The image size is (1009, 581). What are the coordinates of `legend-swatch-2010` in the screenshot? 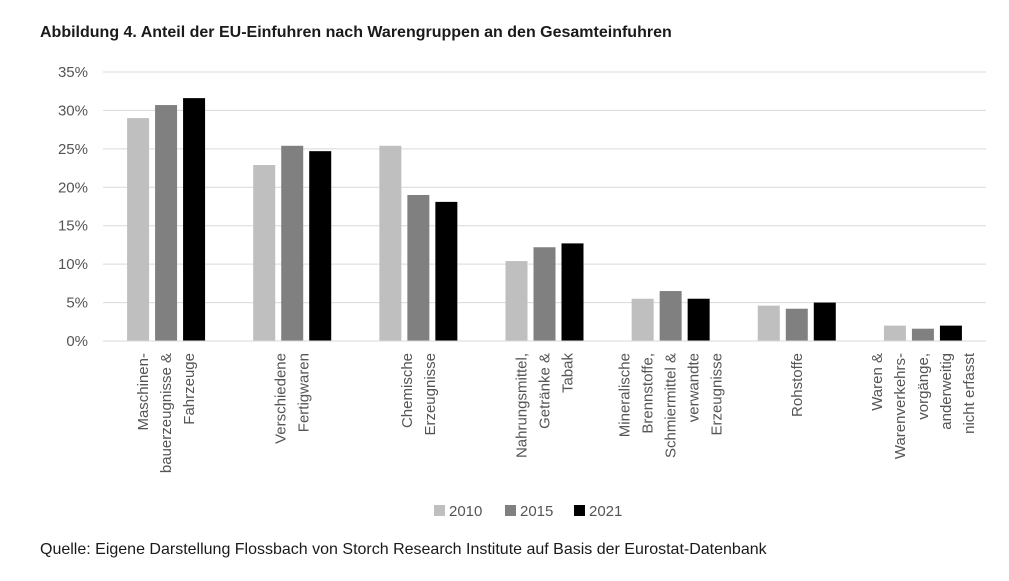 It's located at (439, 510).